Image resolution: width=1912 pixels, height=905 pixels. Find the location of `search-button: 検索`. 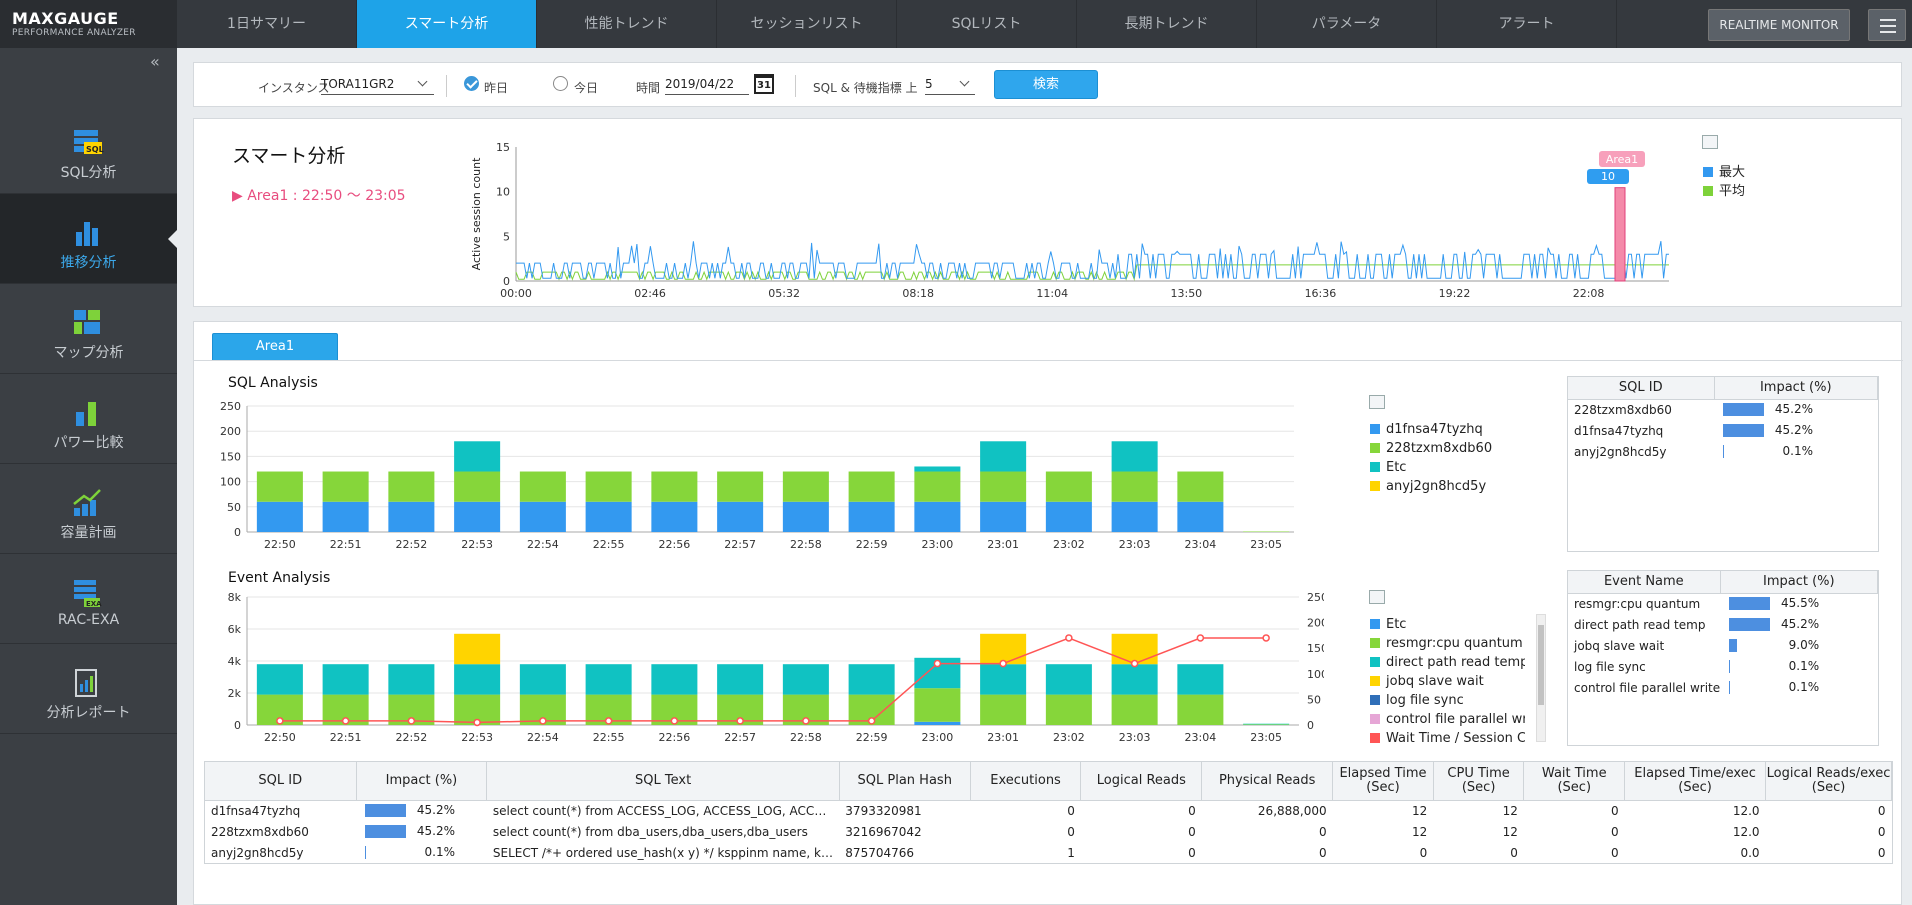

search-button: 検索 is located at coordinates (1046, 84).